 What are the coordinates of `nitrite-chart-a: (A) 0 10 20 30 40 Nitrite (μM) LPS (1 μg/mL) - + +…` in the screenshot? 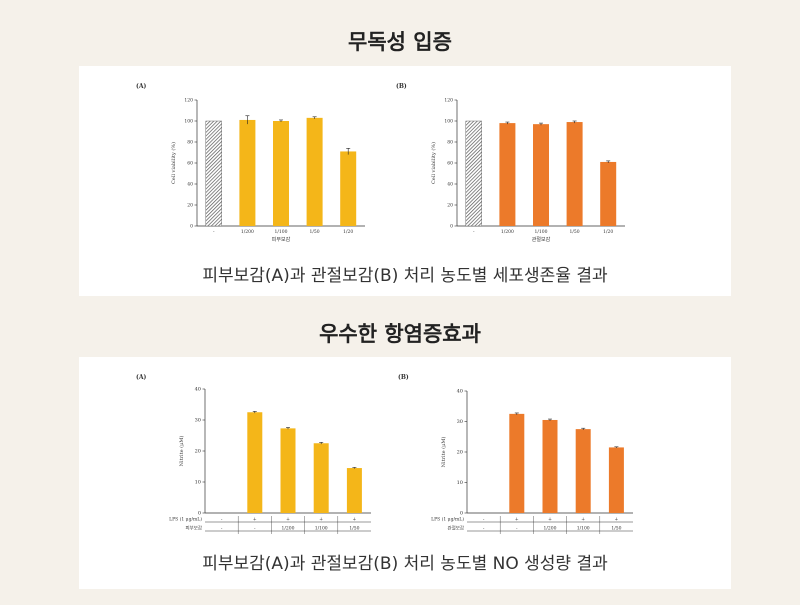 It's located at (253, 454).